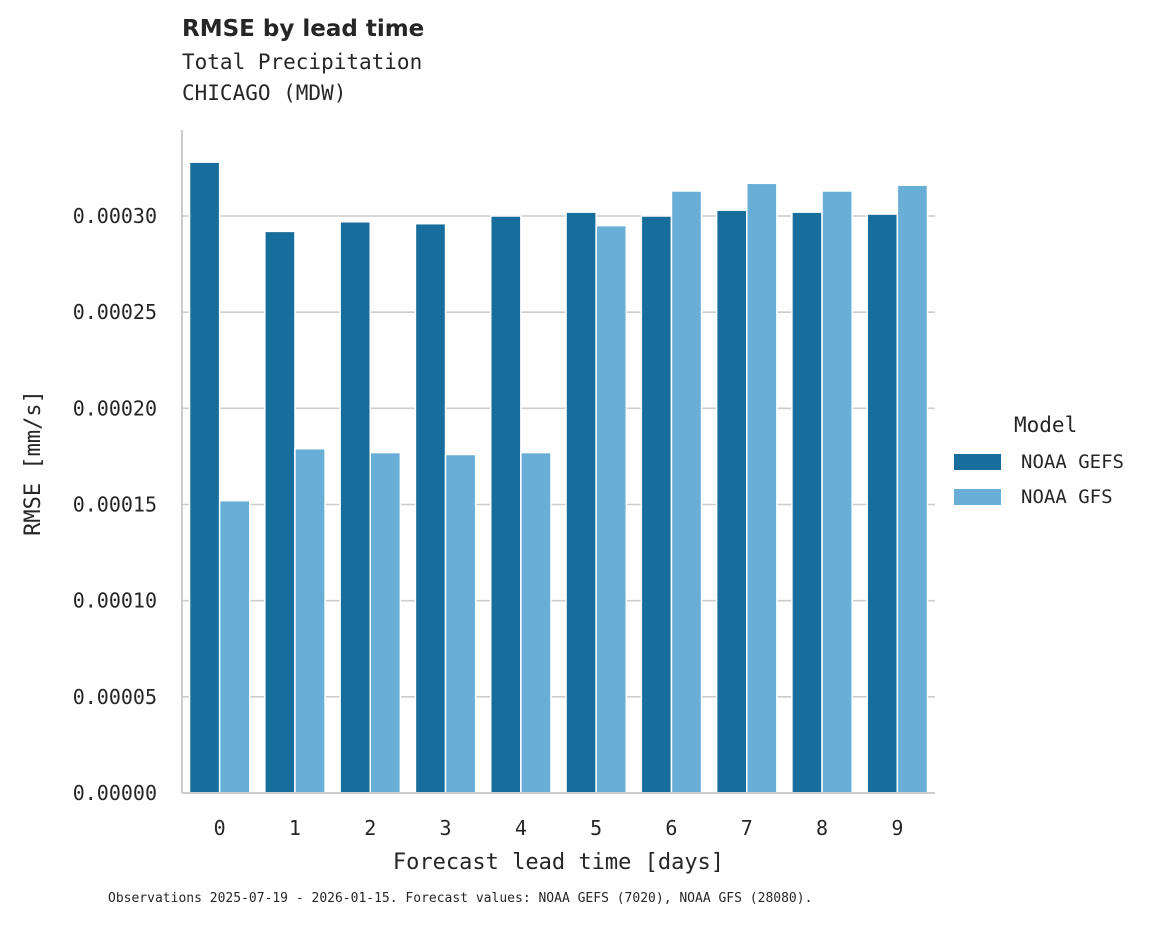  Describe the element at coordinates (596, 828) in the screenshot. I see `x-tick-label: 5` at that location.